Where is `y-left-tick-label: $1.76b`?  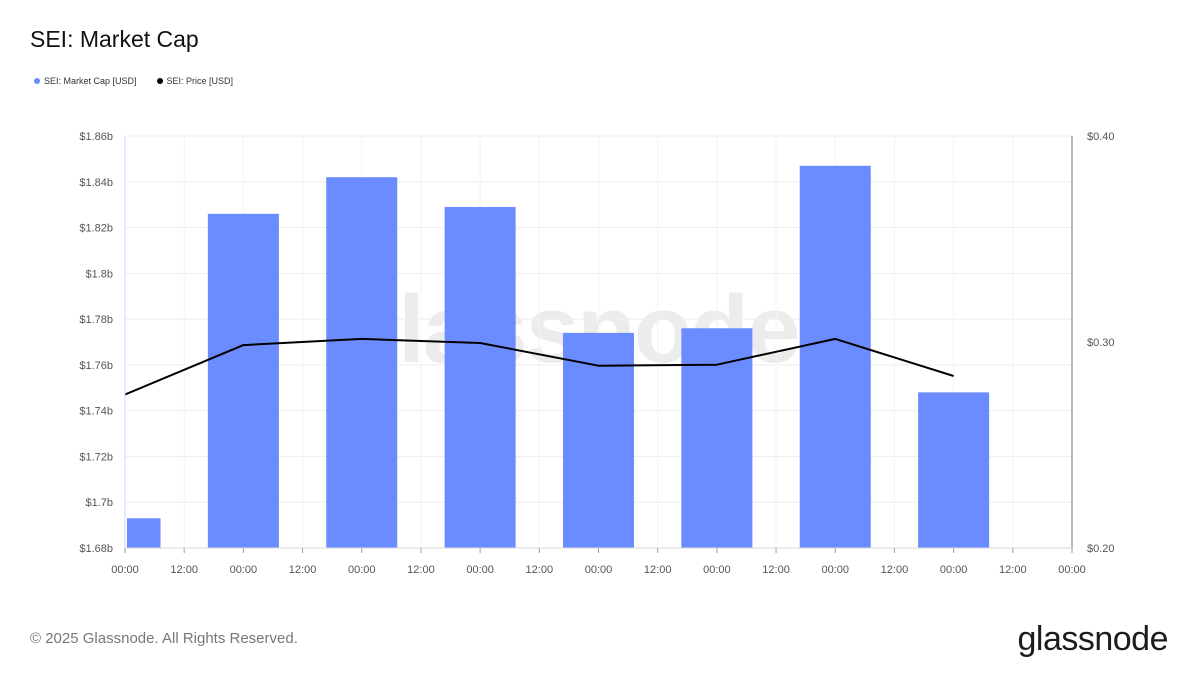
y-left-tick-label: $1.76b is located at coordinates (96, 366).